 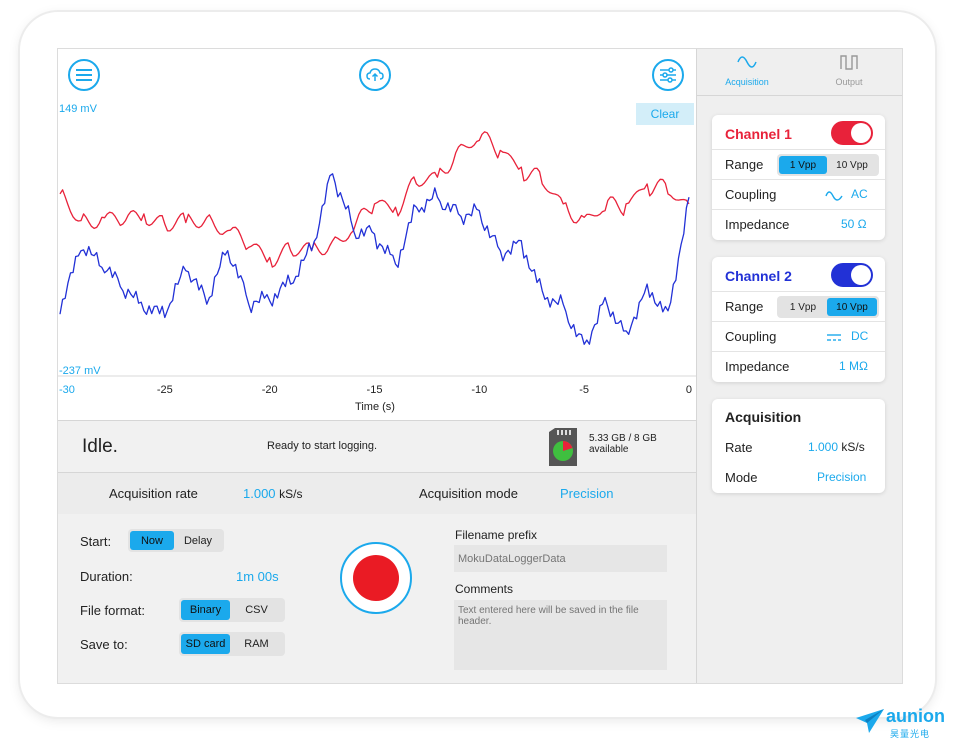 What do you see at coordinates (270, 390) in the screenshot?
I see `x-tick-label: -20` at bounding box center [270, 390].